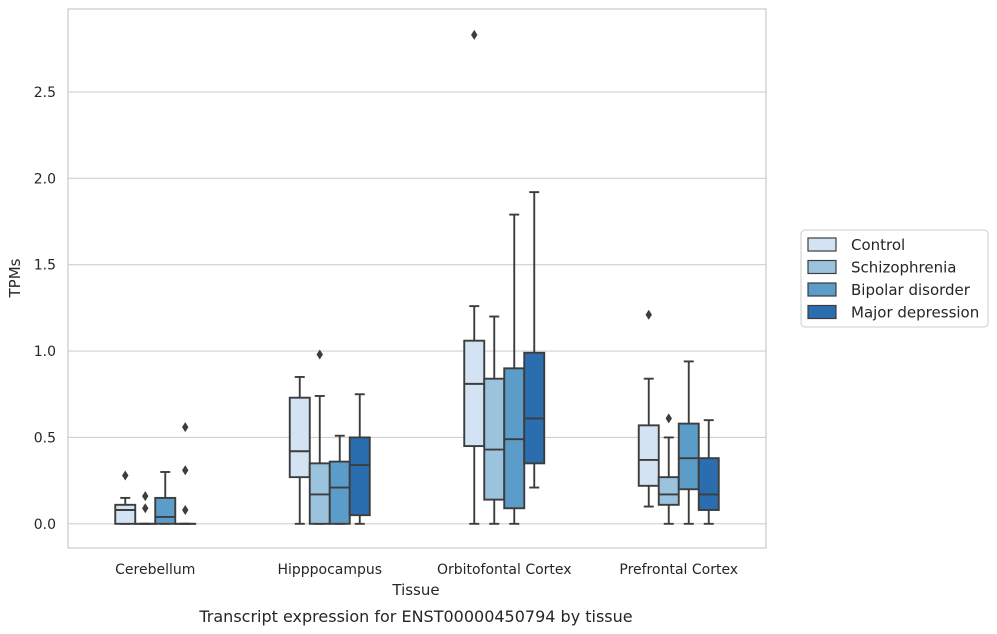  I want to click on y-tick-label: 1.0, so click(45, 352).